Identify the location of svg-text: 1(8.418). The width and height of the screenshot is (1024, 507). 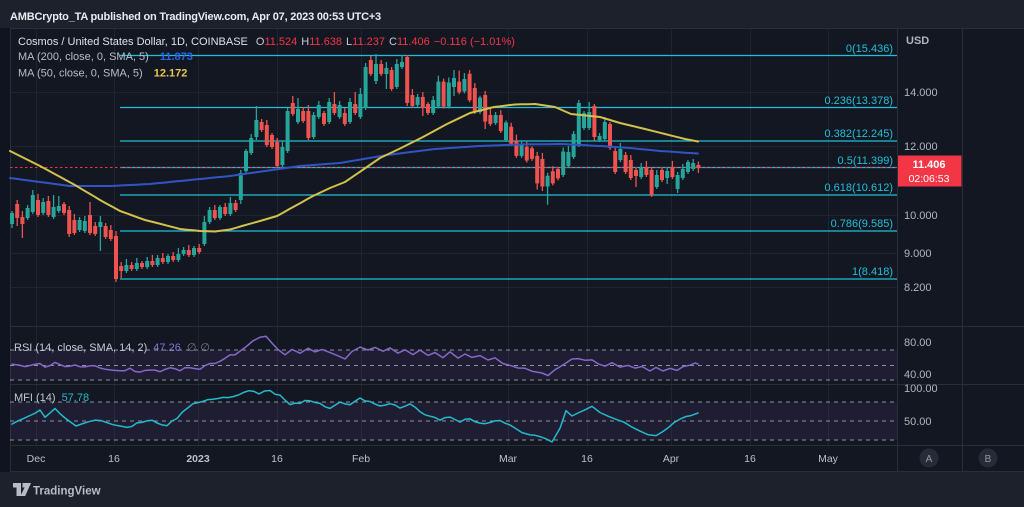
(872, 272).